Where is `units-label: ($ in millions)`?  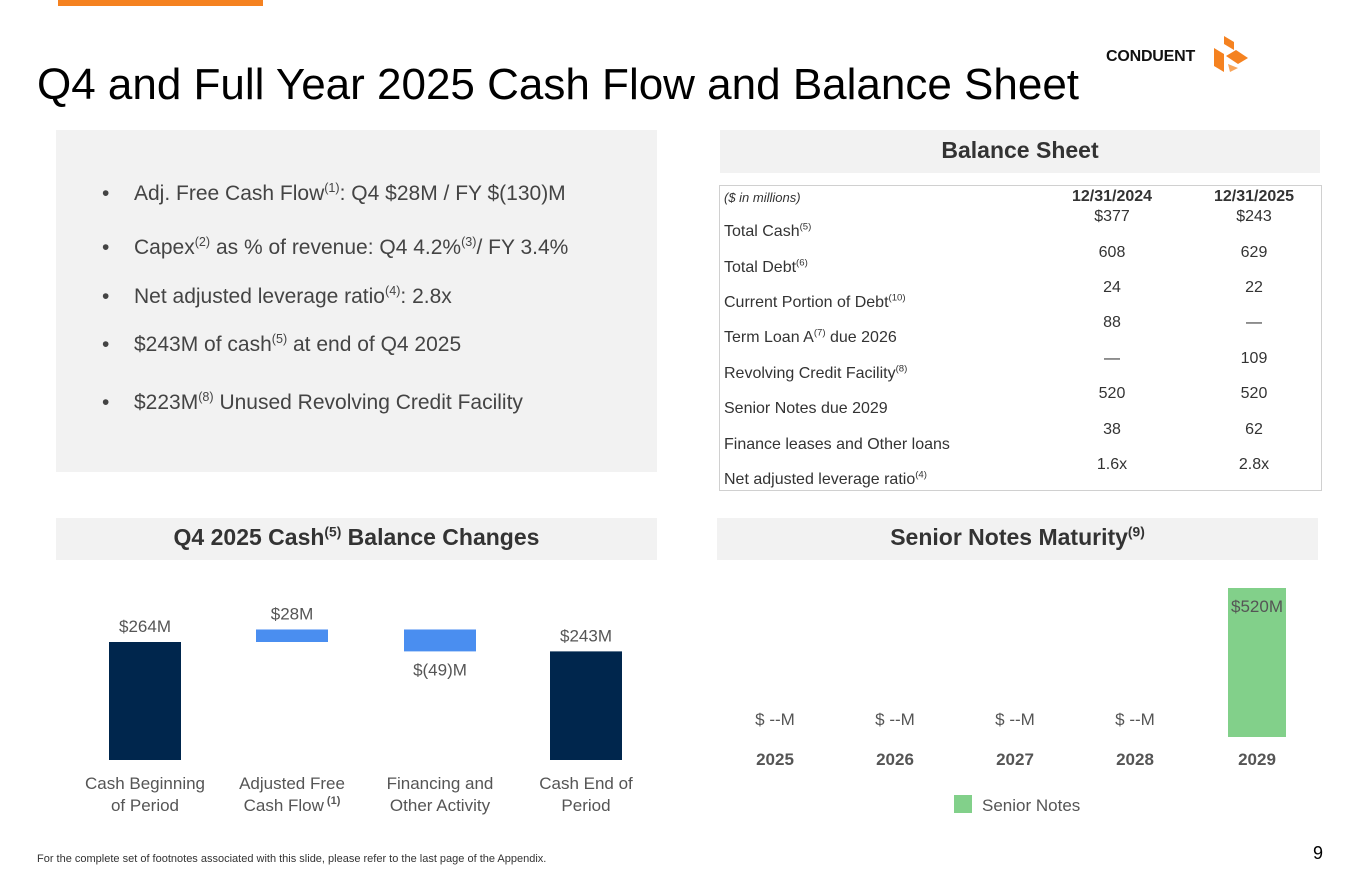 units-label: ($ in millions) is located at coordinates (762, 197).